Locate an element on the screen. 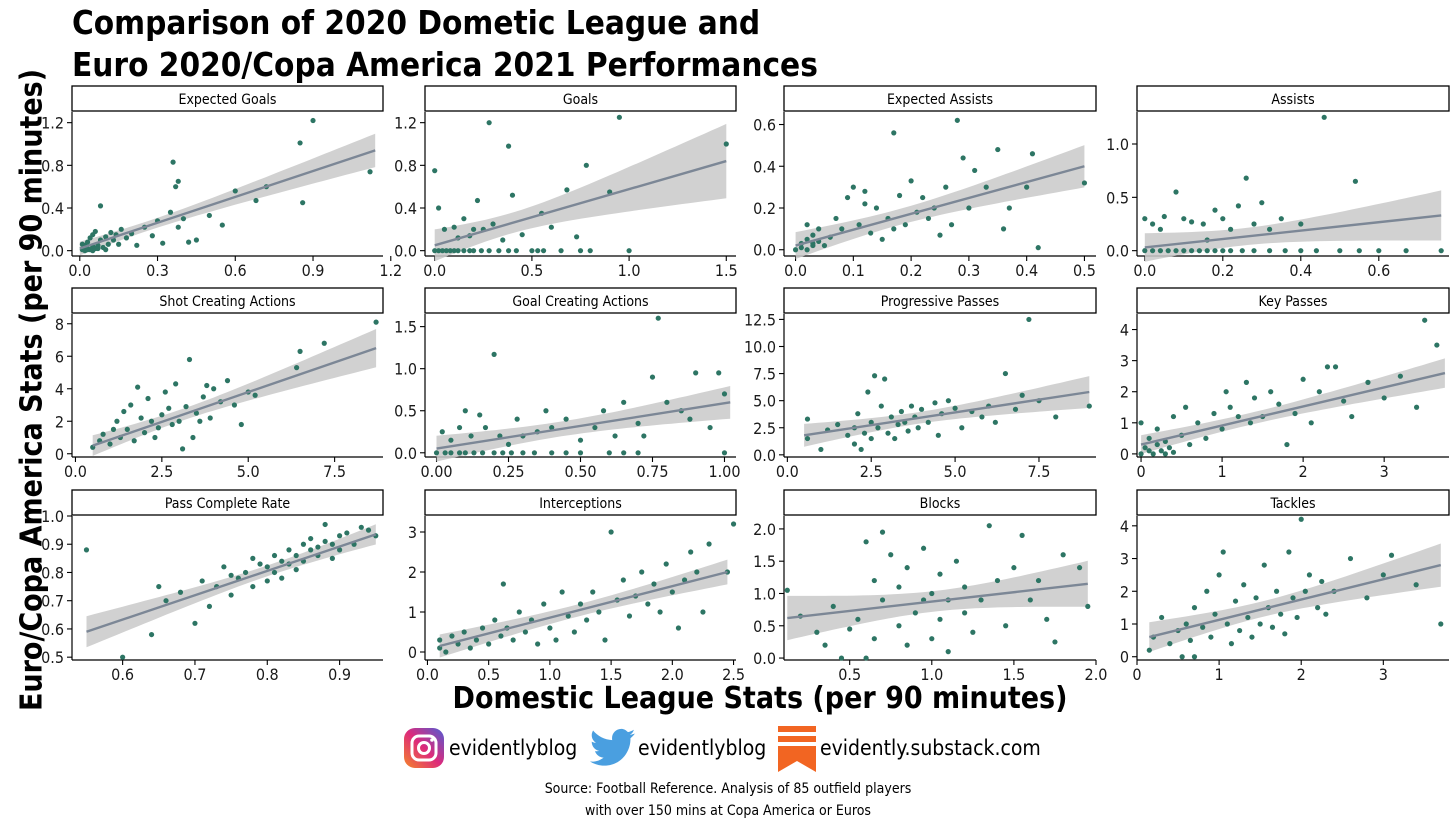 This screenshot has width=1456, height=822. x-tick-label: 2.5 is located at coordinates (161, 471).